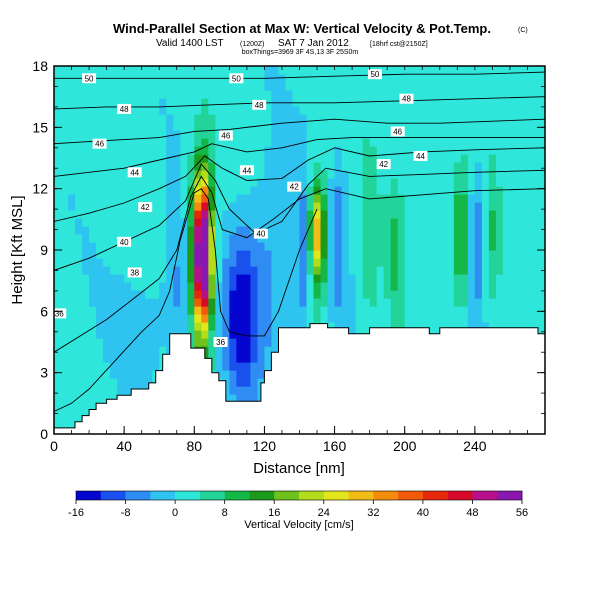 The image size is (600, 600). I want to click on colorbar-tick-label: -16, so click(76, 513).